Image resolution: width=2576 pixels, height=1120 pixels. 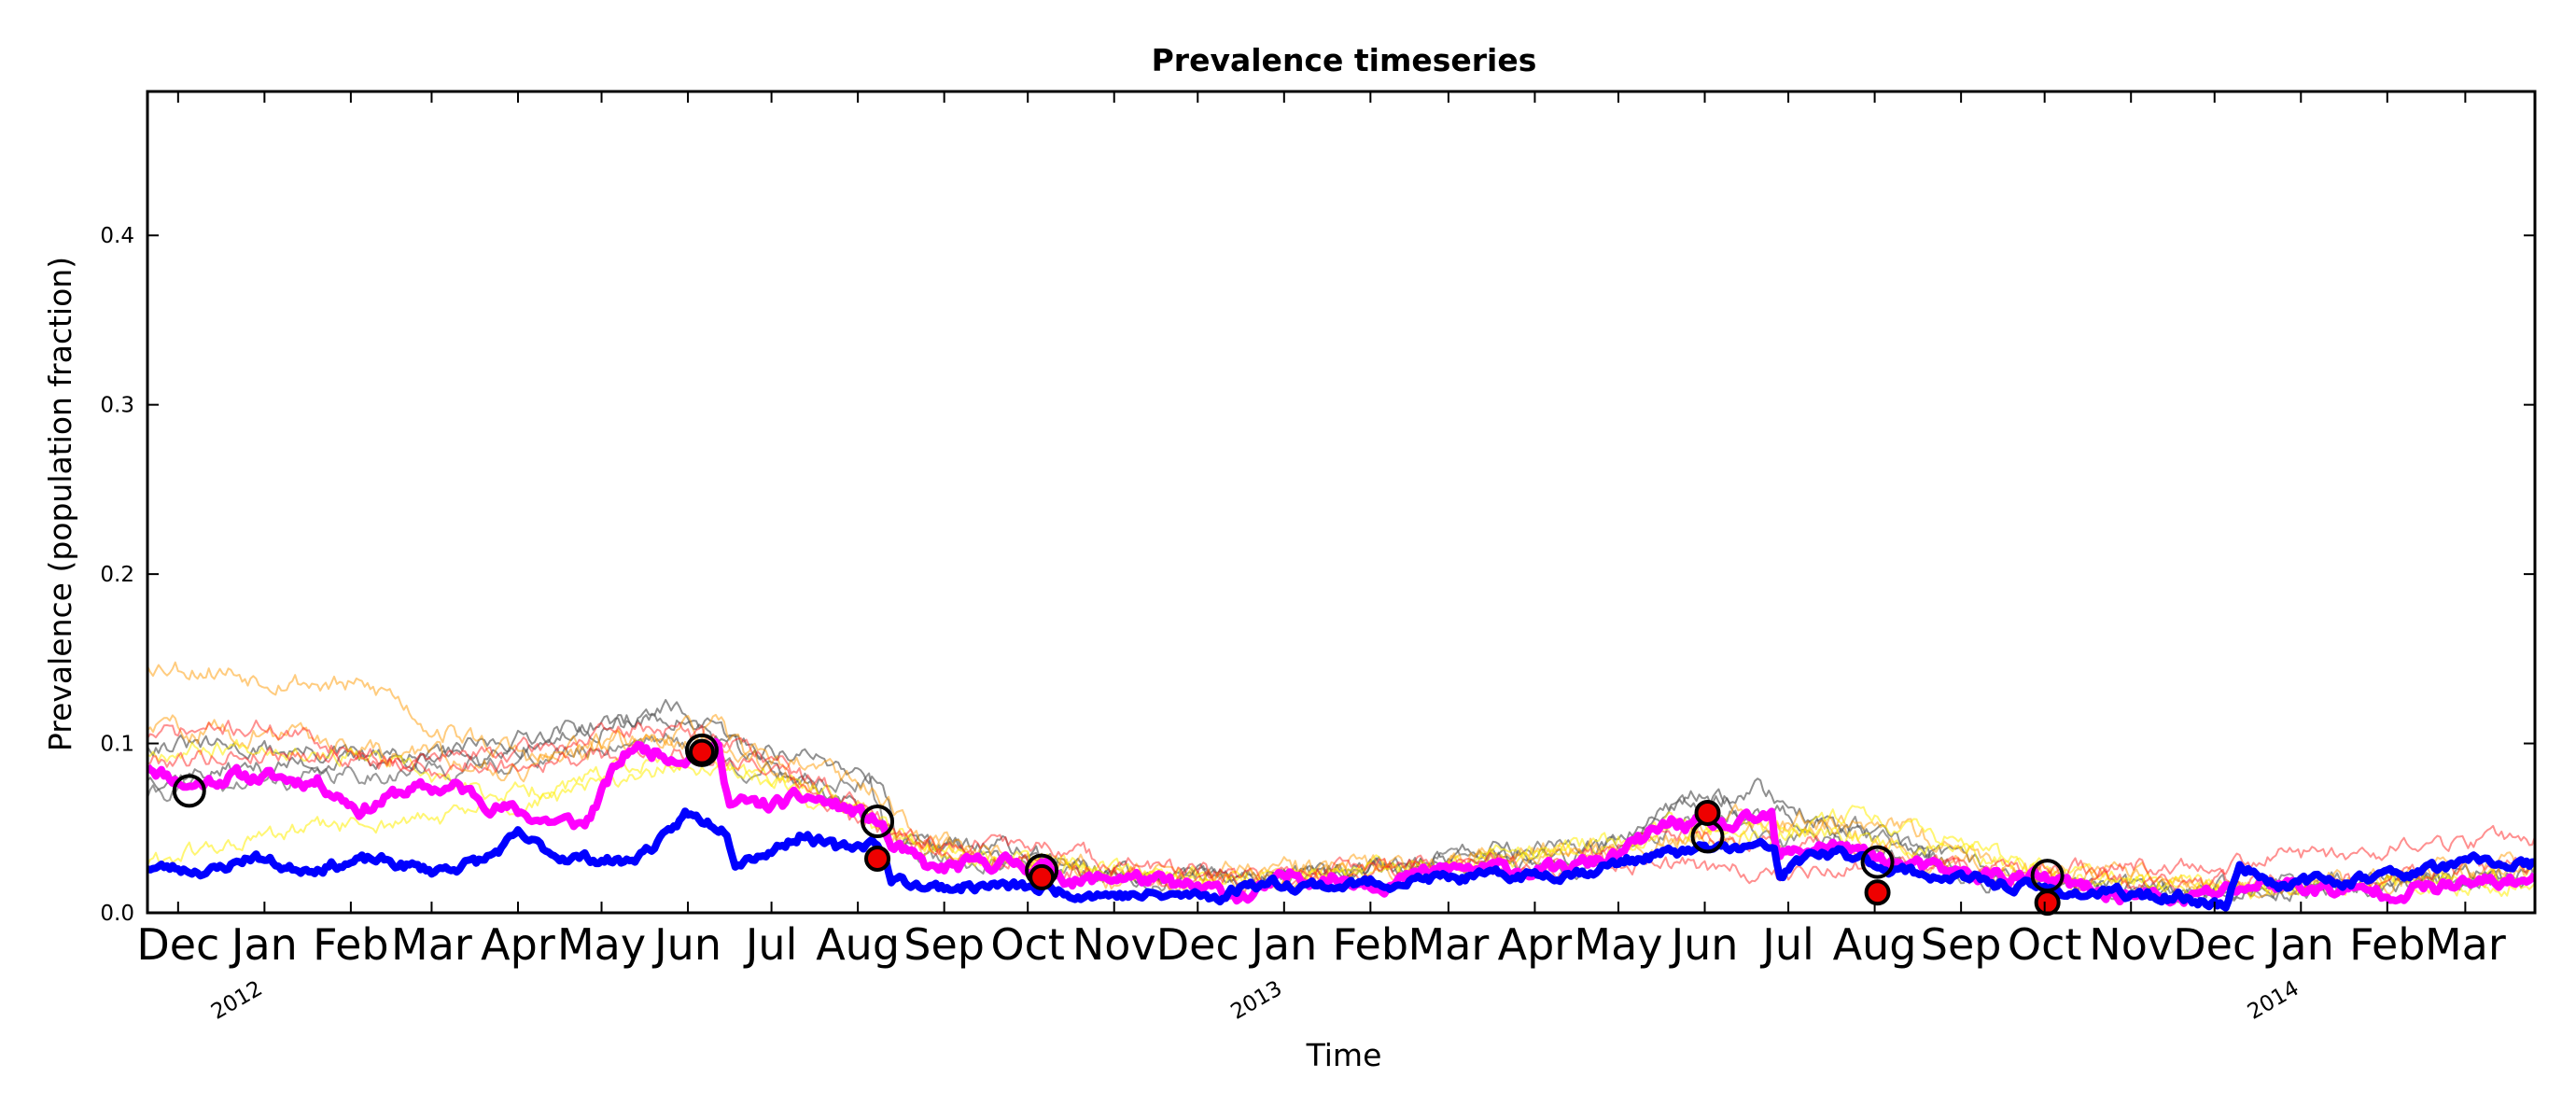 I want to click on y-tick-label: 0.3, so click(x=117, y=406).